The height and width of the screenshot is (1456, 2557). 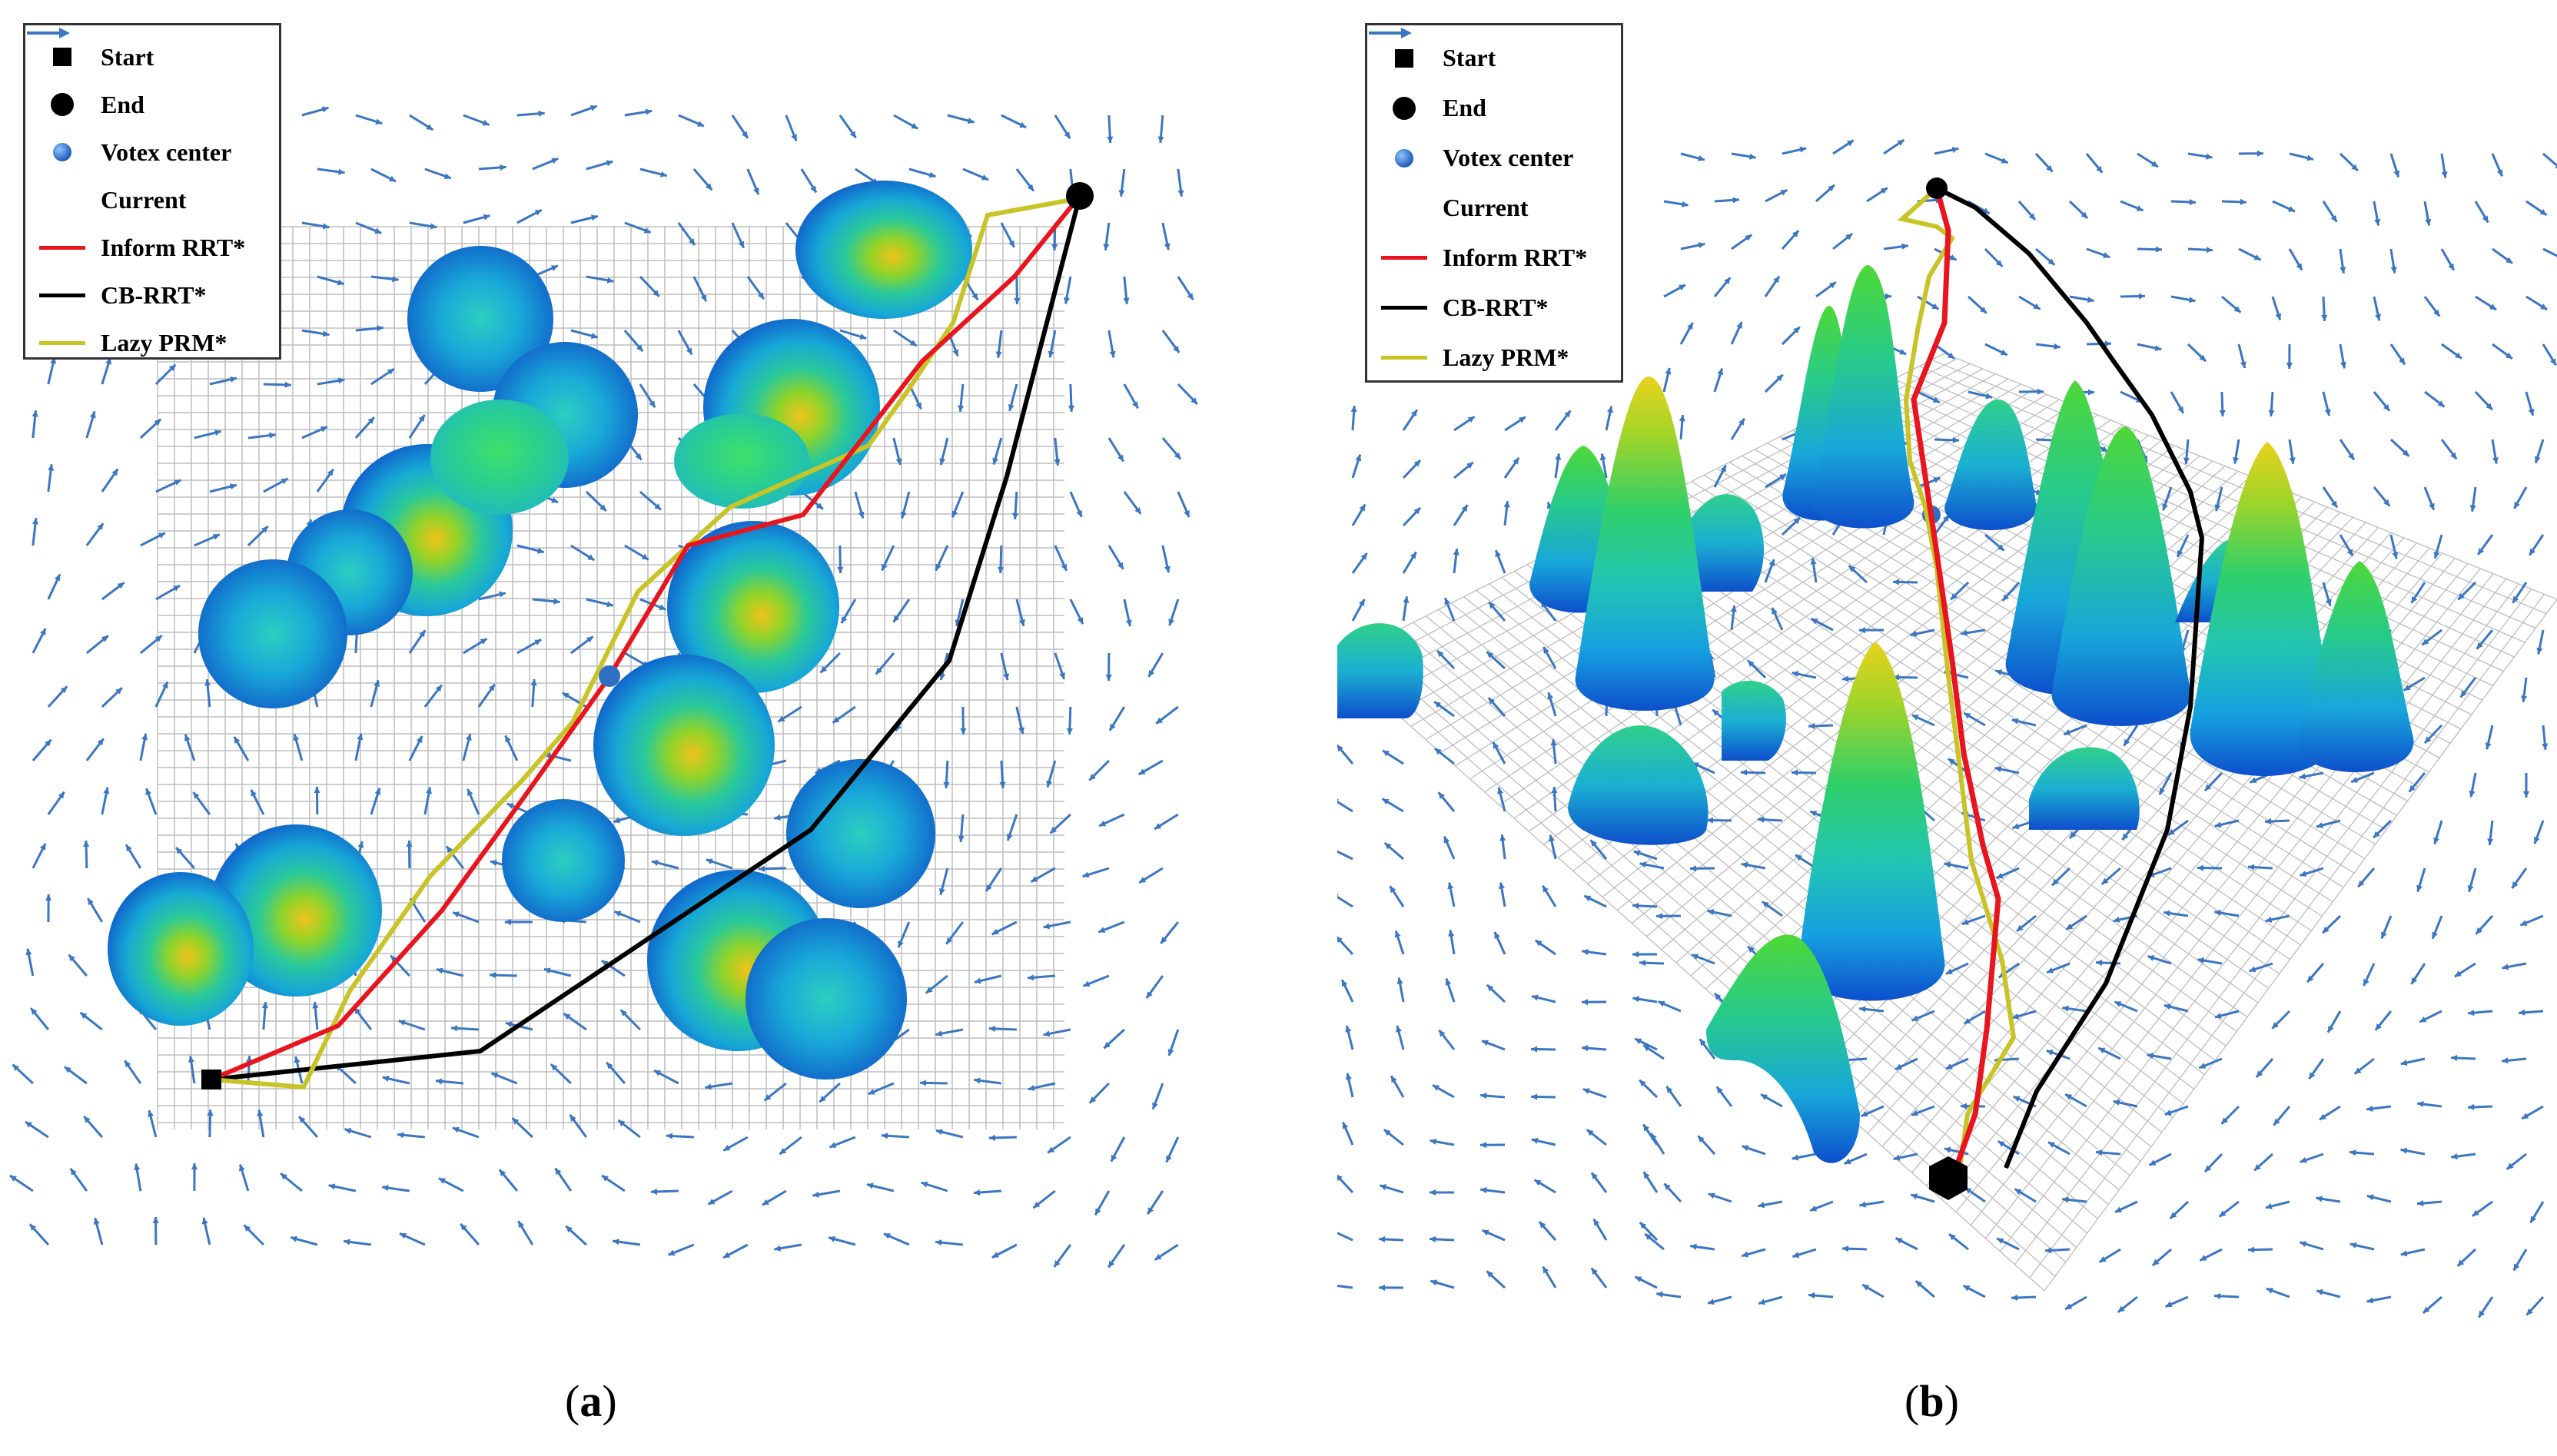 I want to click on black-line-icon, so click(x=1404, y=308).